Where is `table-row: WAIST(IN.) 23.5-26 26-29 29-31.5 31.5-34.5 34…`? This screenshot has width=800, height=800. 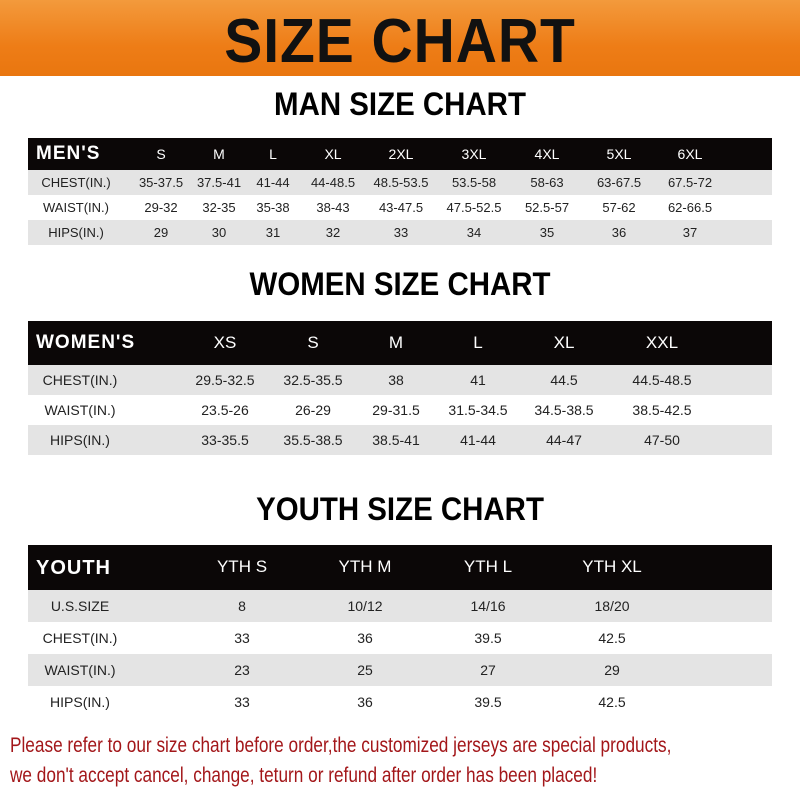 table-row: WAIST(IN.) 23.5-26 26-29 29-31.5 31.5-34.5 34… is located at coordinates (400, 410).